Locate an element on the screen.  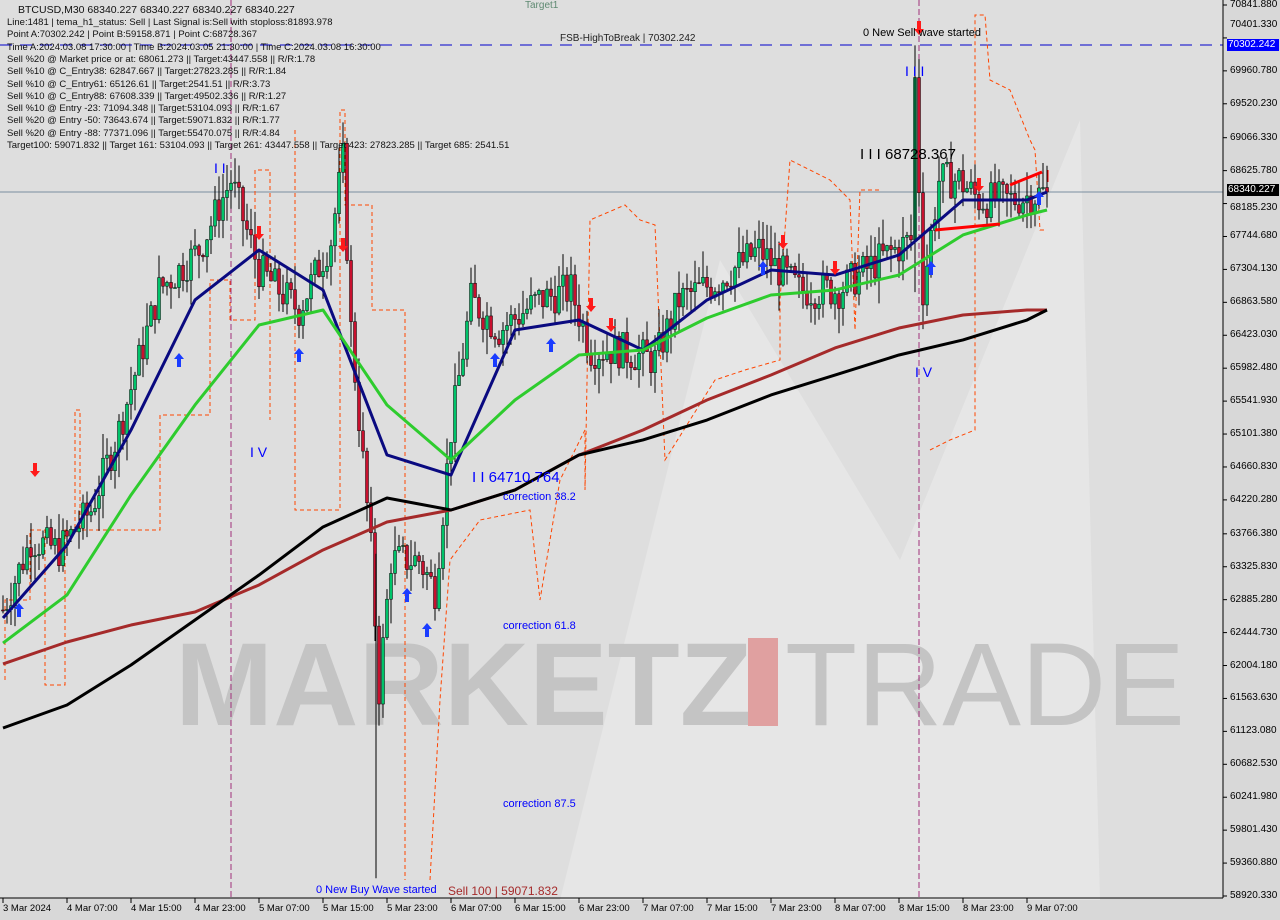
price-tick-label: 70401.330 is located at coordinates (1254, 24).